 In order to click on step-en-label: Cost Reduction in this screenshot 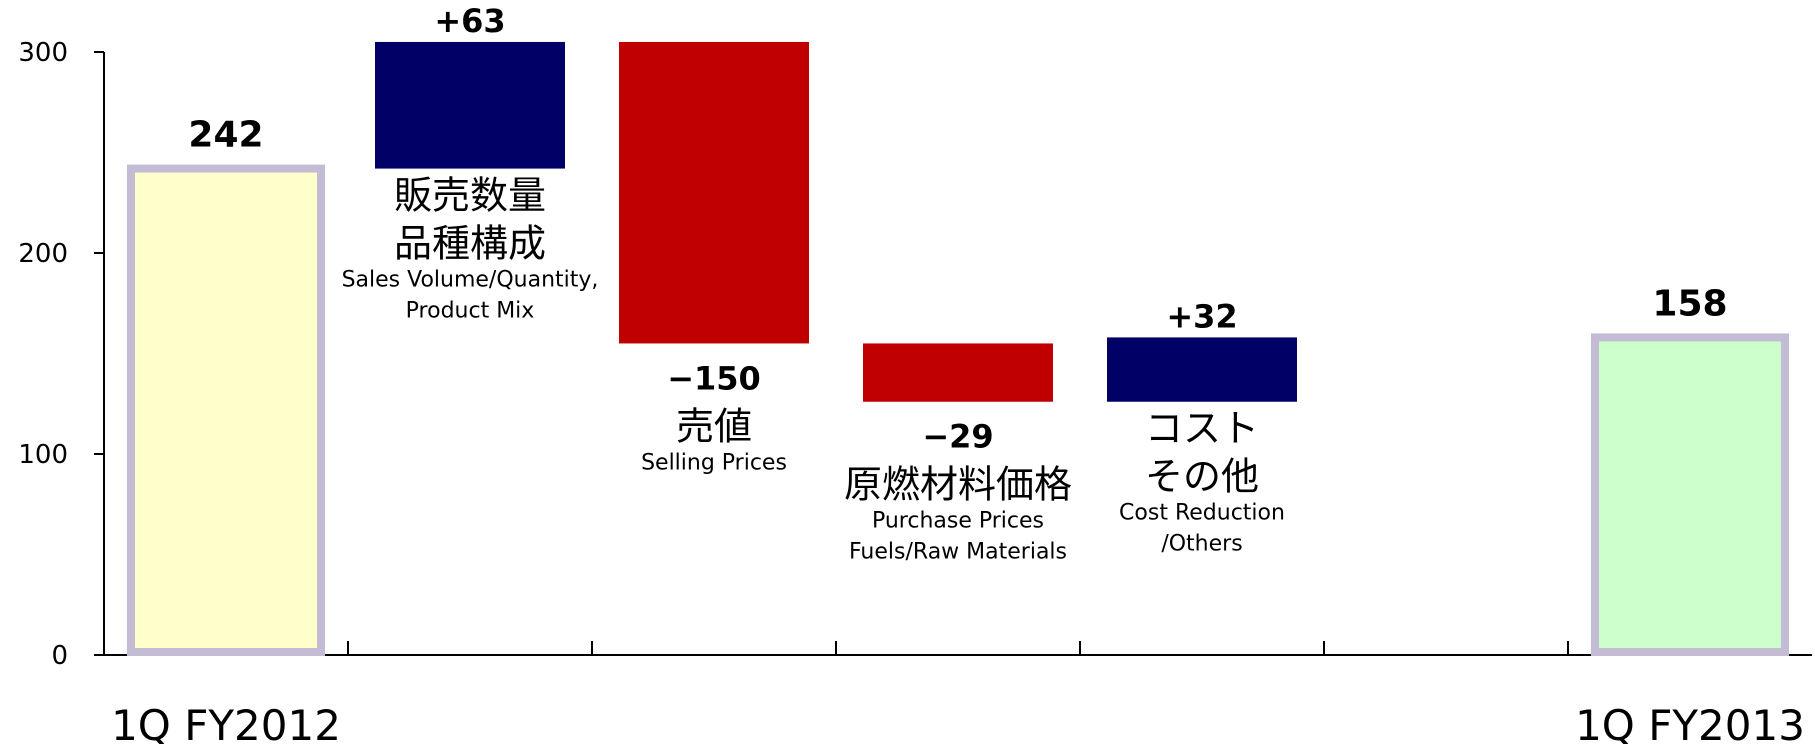, I will do `click(1202, 513)`.